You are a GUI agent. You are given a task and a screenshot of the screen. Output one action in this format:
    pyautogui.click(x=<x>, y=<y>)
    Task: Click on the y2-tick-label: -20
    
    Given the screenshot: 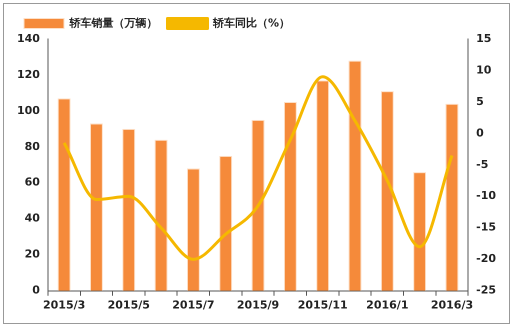 What is the action you would take?
    pyautogui.click(x=486, y=259)
    